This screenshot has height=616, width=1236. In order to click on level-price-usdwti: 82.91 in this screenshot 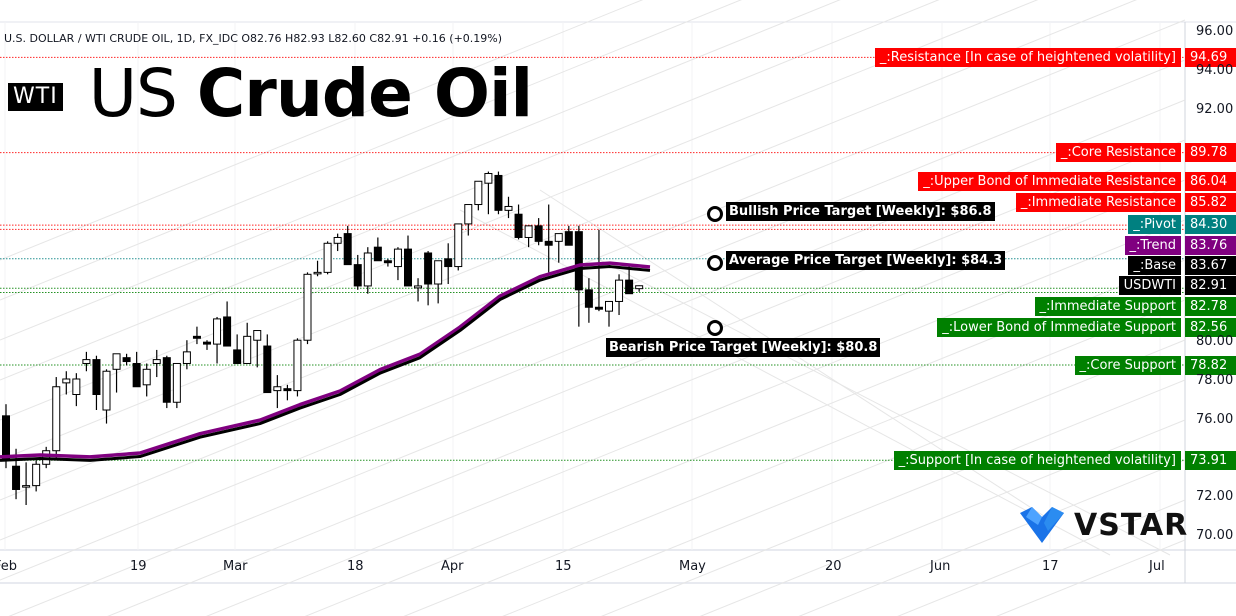, I will do `click(1210, 285)`.